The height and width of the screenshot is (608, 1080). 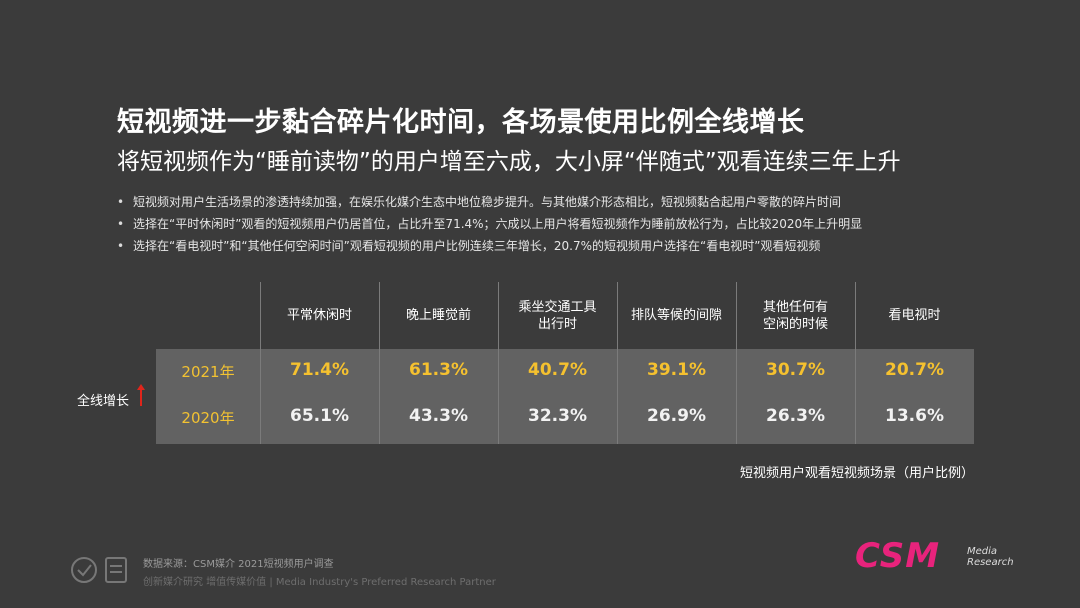 I want to click on column-header: 其他任何有 空闲的时候, so click(x=795, y=315).